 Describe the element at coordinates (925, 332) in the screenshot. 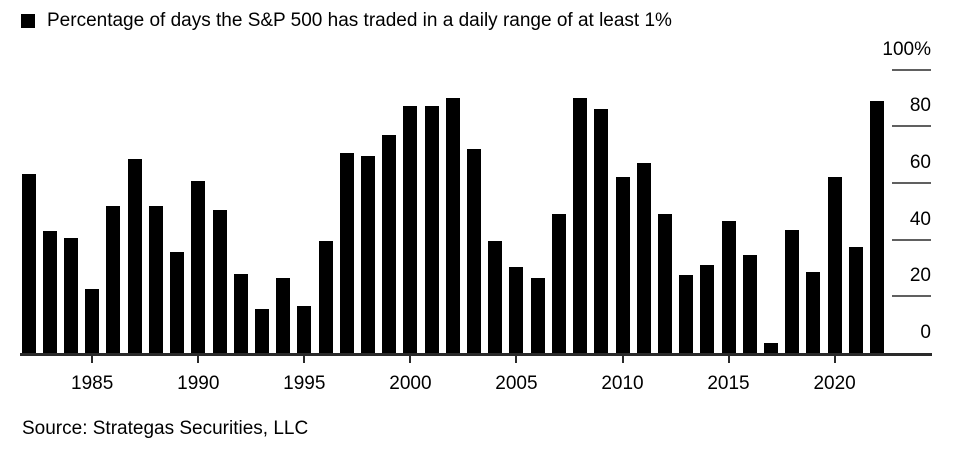

I see `y-axis-label-0: 0` at that location.